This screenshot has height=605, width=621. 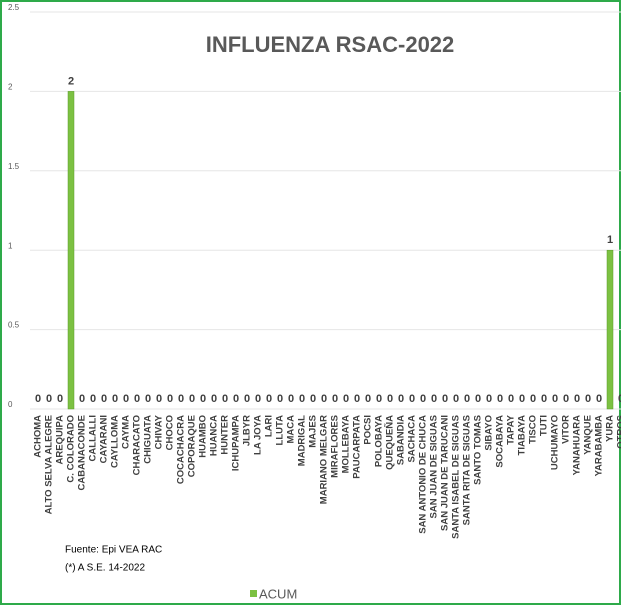 I want to click on legend-label: ACUM, so click(x=278, y=593).